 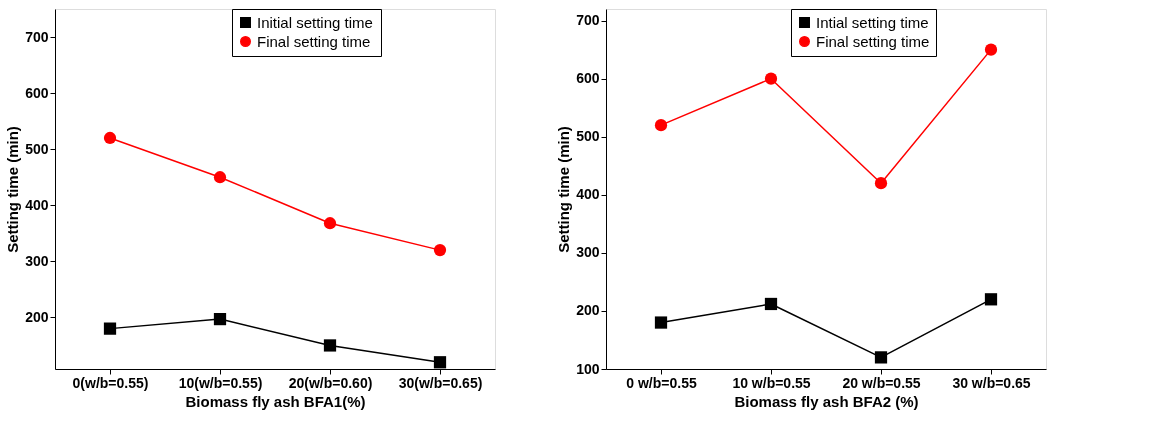 I want to click on x-axis-title: Biomass fly ash BFA2 (%), so click(x=826, y=401).